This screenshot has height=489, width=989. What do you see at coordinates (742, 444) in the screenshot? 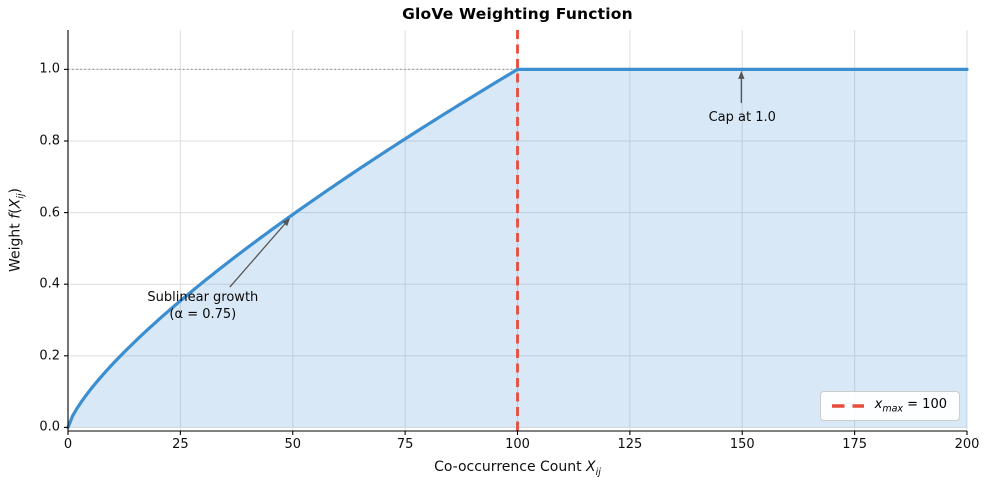
I see `x-tick-label: 150` at bounding box center [742, 444].